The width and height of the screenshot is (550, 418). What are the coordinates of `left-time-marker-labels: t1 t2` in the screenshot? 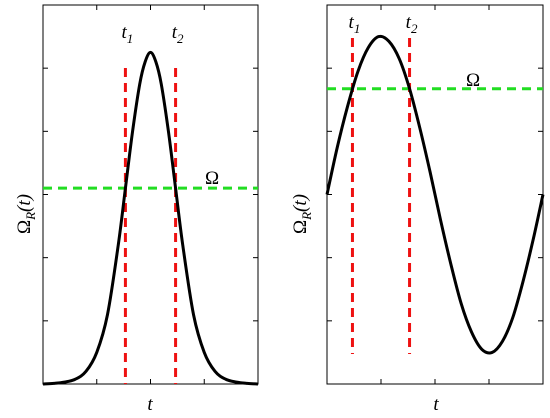 It's located at (153, 34).